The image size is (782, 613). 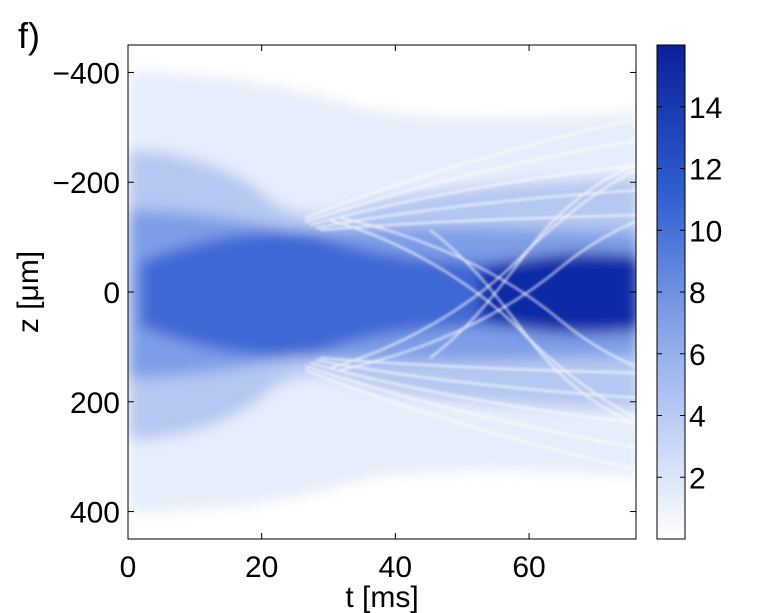 What do you see at coordinates (95, 513) in the screenshot?
I see `y-tick-label: 400` at bounding box center [95, 513].